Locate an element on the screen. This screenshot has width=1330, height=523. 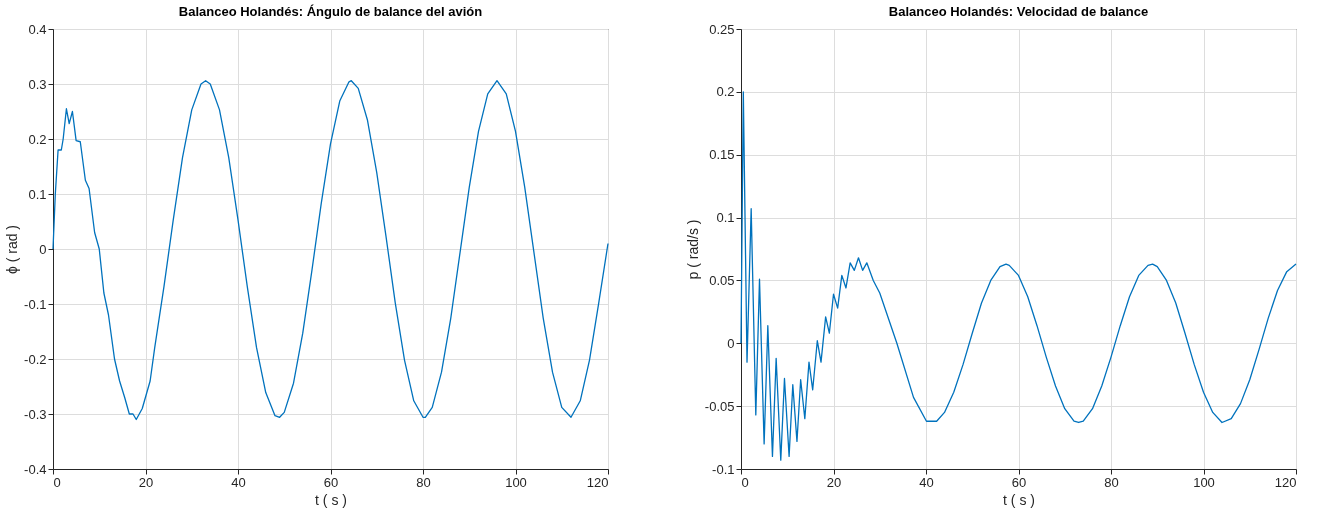
y-tick-label: 0.3 is located at coordinates (37, 84).